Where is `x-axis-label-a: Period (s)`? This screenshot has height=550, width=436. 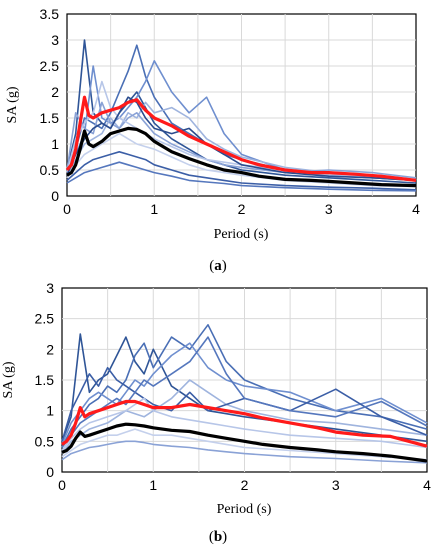 x-axis-label-a: Period (s) is located at coordinates (241, 234).